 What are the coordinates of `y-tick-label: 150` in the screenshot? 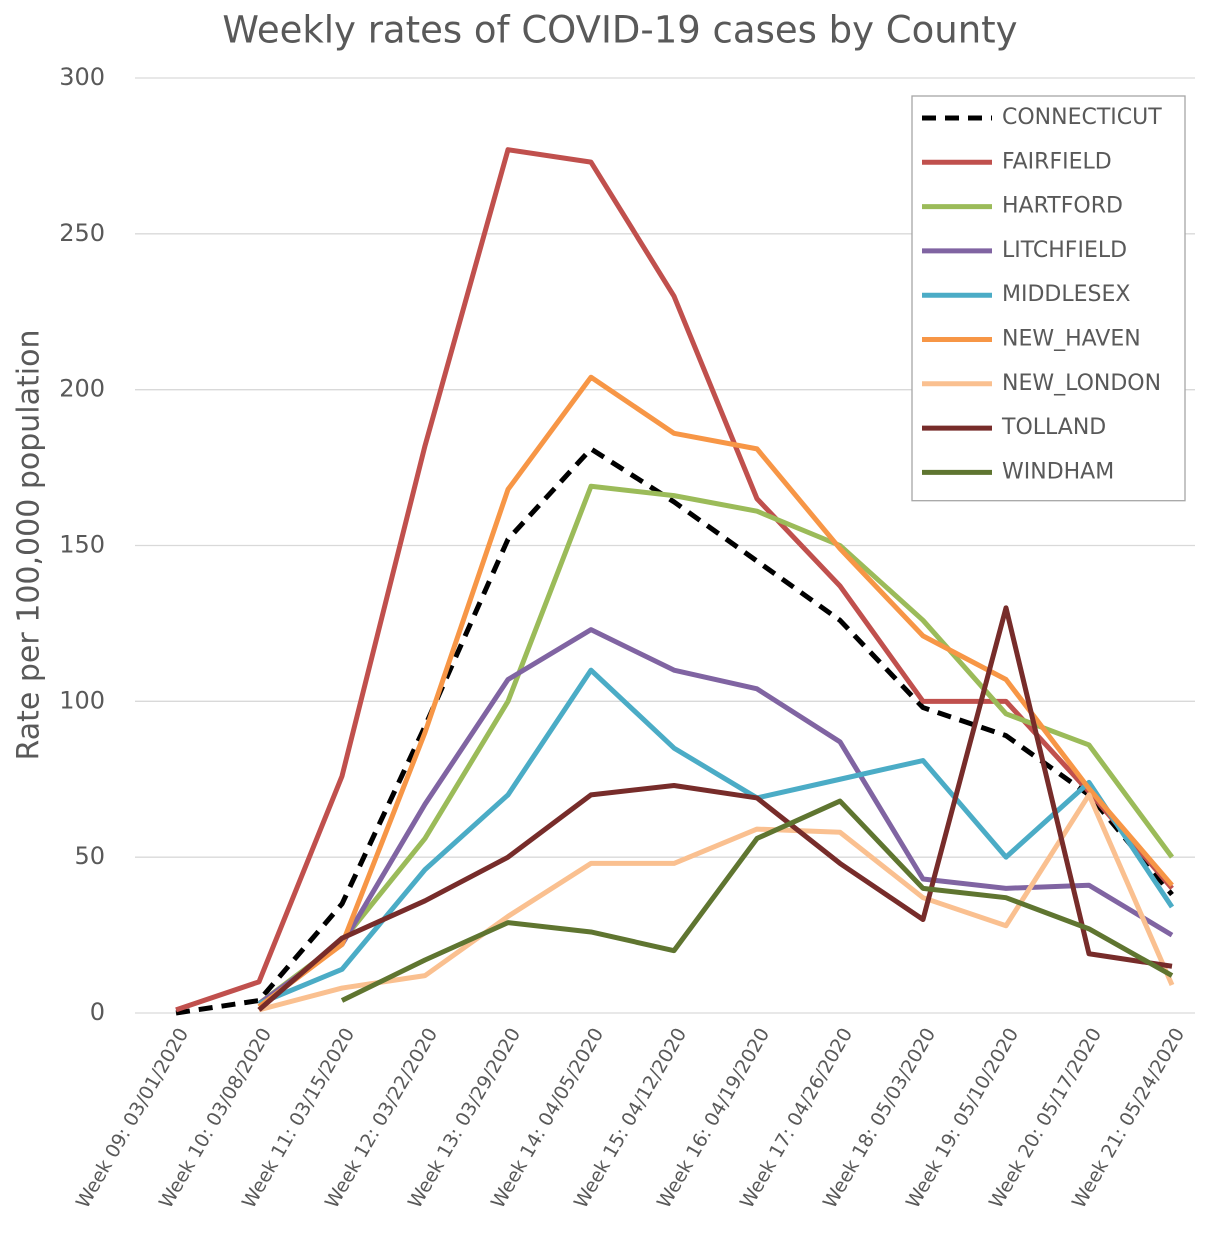 It's located at (82, 545).